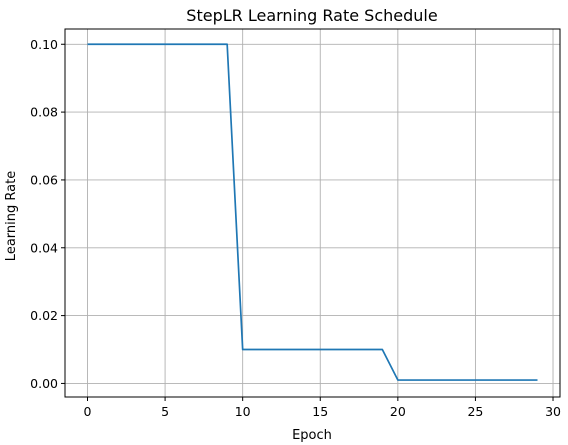  What do you see at coordinates (44, 383) in the screenshot?
I see `y-tick-label: 0.00` at bounding box center [44, 383].